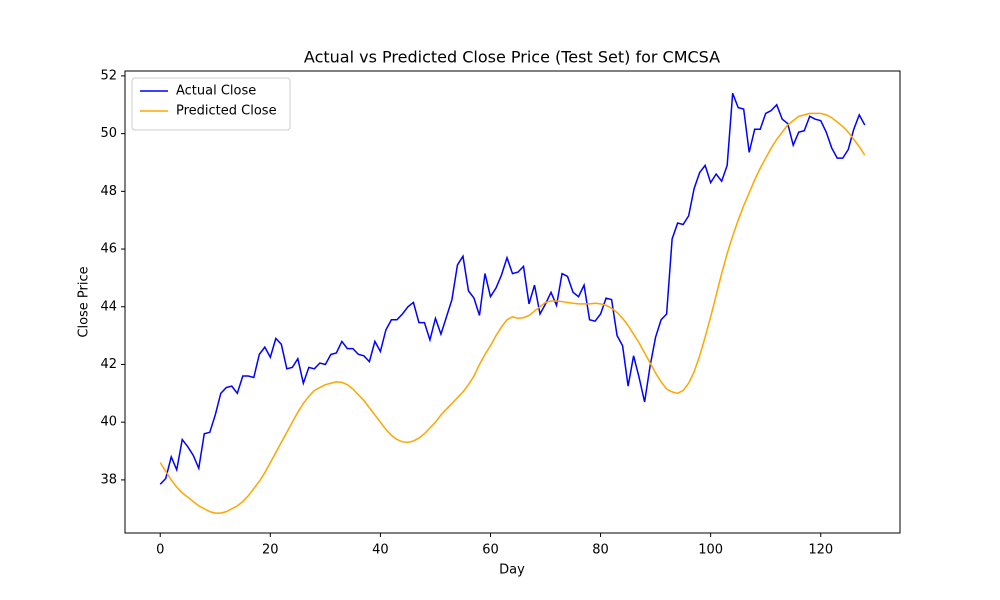 This screenshot has height=600, width=1000. Describe the element at coordinates (108, 306) in the screenshot. I see `y-tick-label: 44` at that location.